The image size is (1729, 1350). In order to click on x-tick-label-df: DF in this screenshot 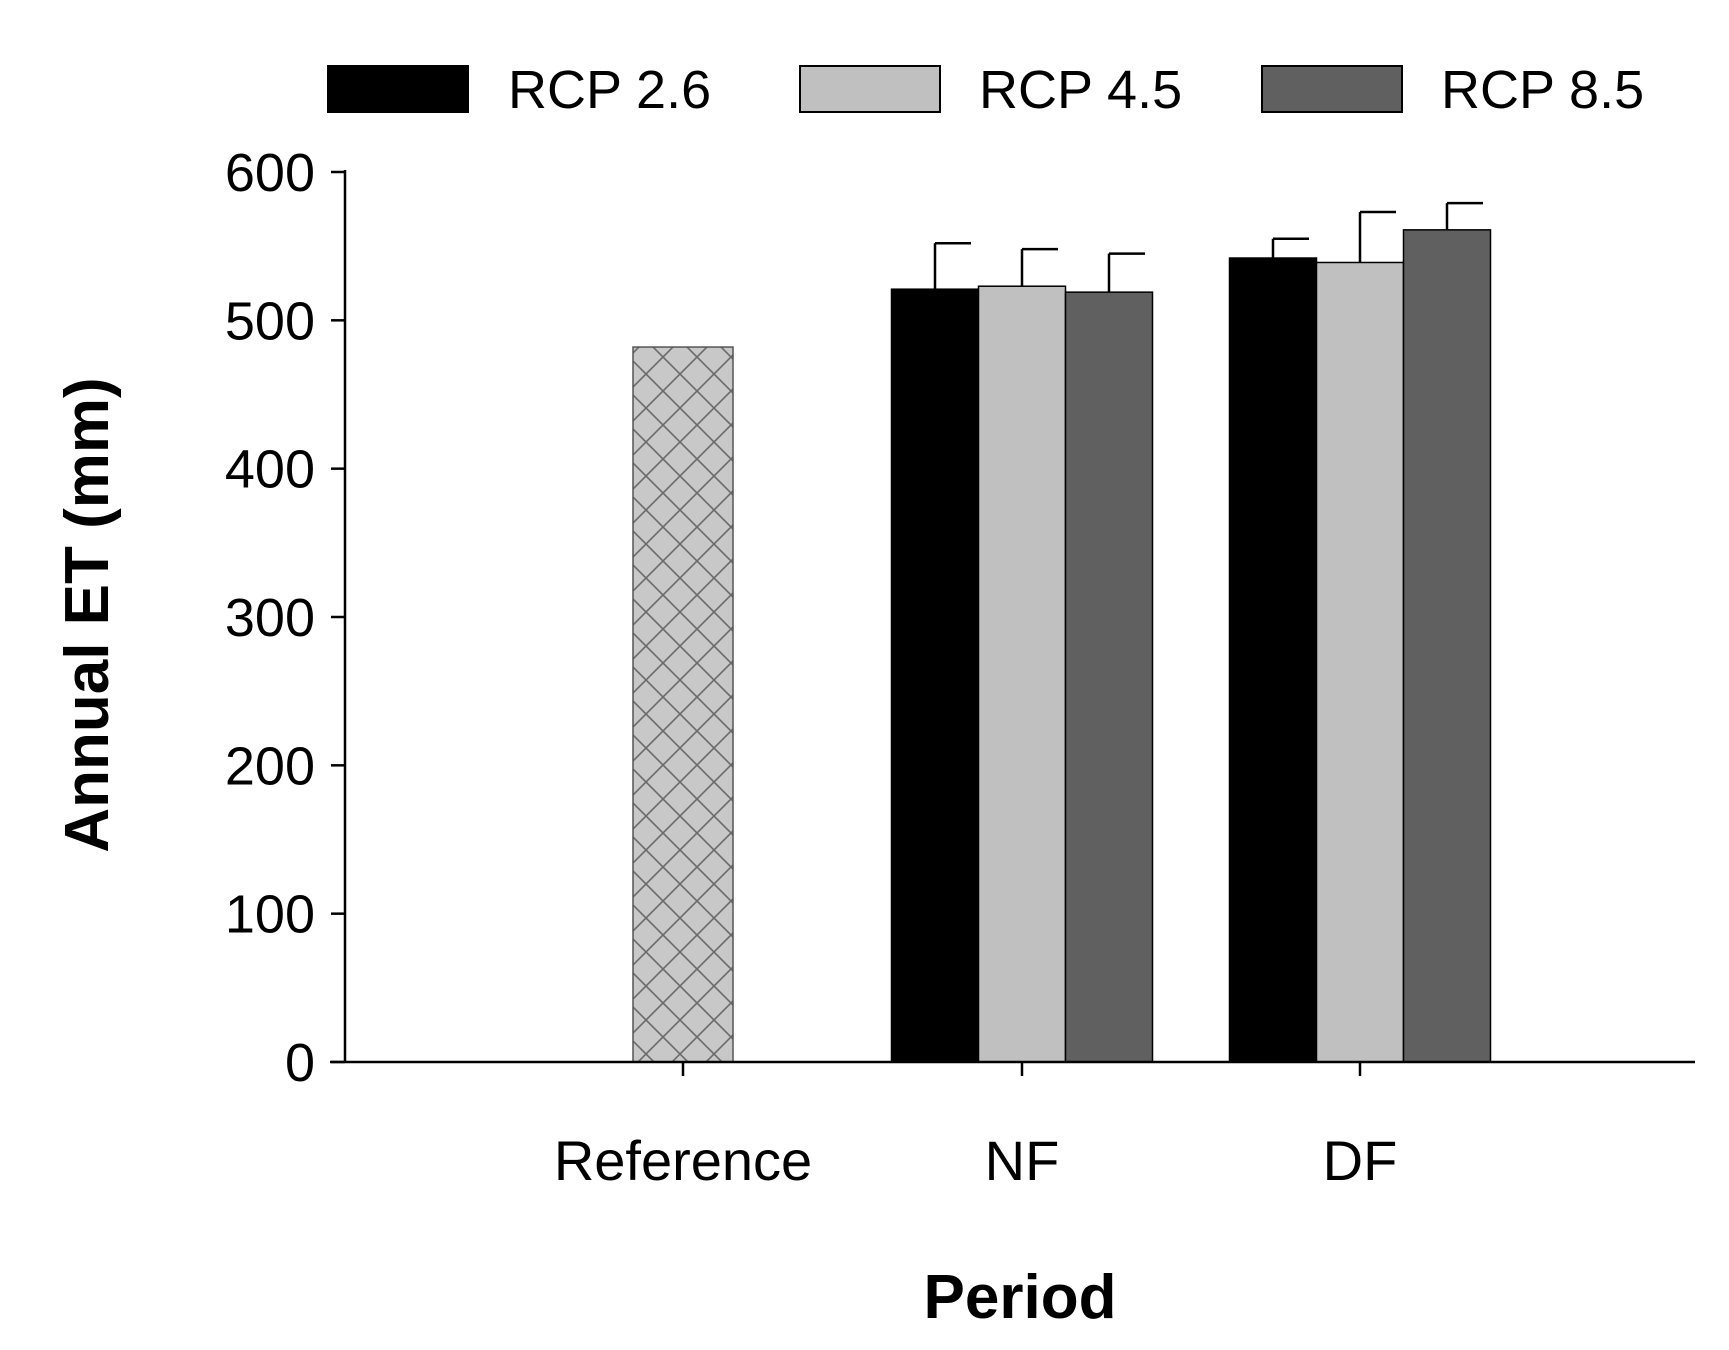, I will do `click(1360, 1160)`.